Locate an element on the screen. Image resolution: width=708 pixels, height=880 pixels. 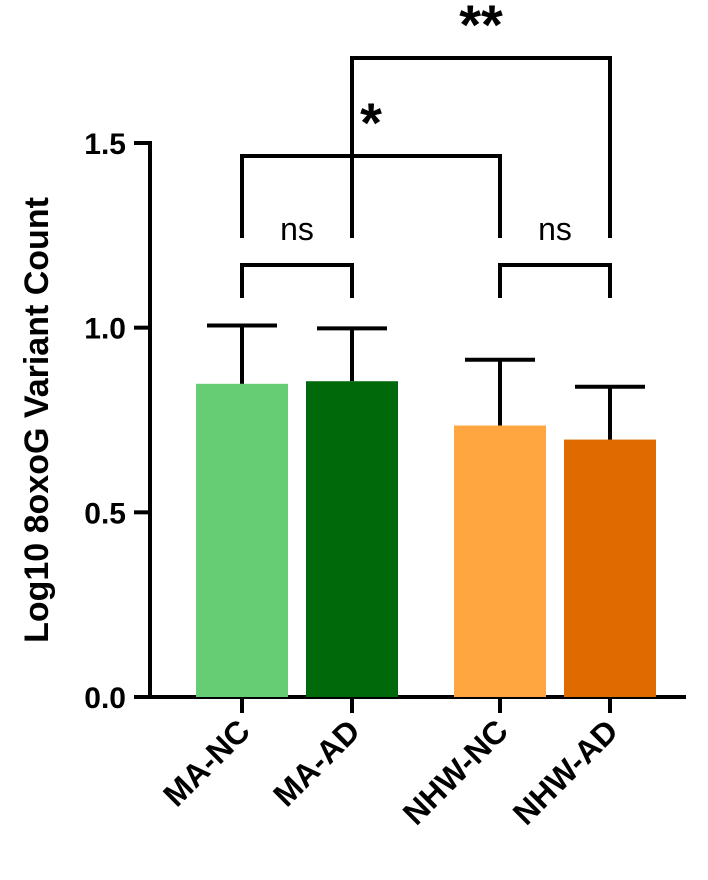
category-label: NHW-AD is located at coordinates (565, 771).